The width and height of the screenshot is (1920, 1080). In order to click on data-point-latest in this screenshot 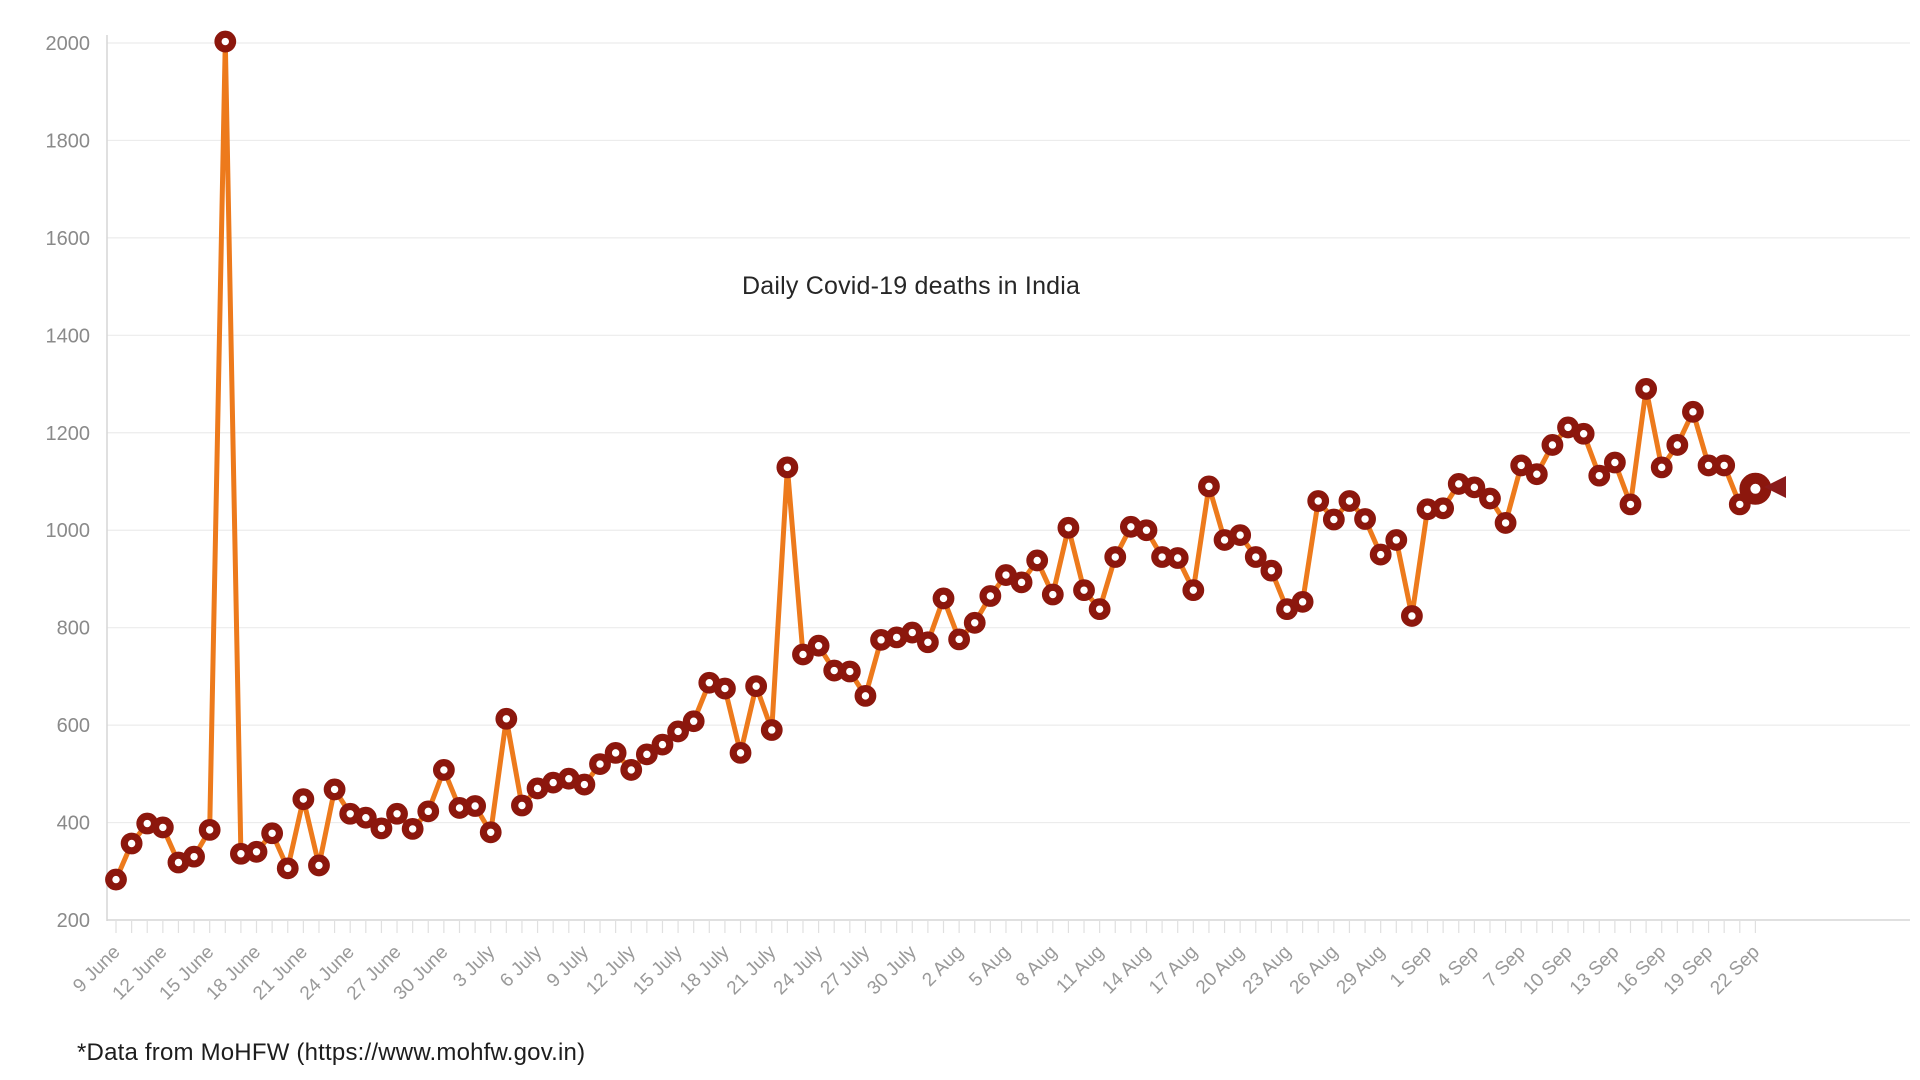, I will do `click(1755, 488)`.